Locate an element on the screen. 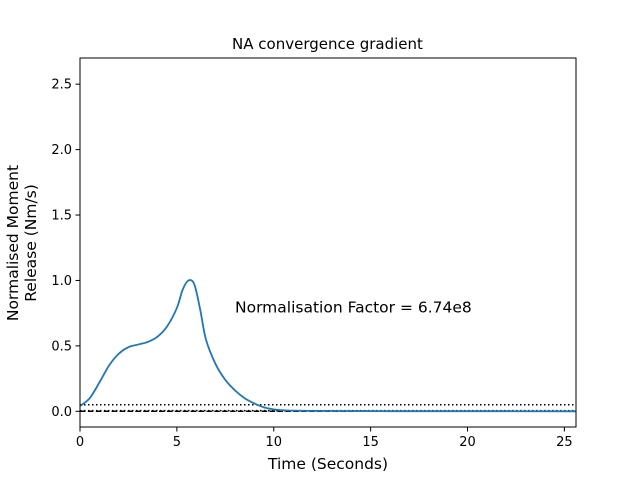 The image size is (640, 480). y-tick-label: 1.0 is located at coordinates (61, 281).